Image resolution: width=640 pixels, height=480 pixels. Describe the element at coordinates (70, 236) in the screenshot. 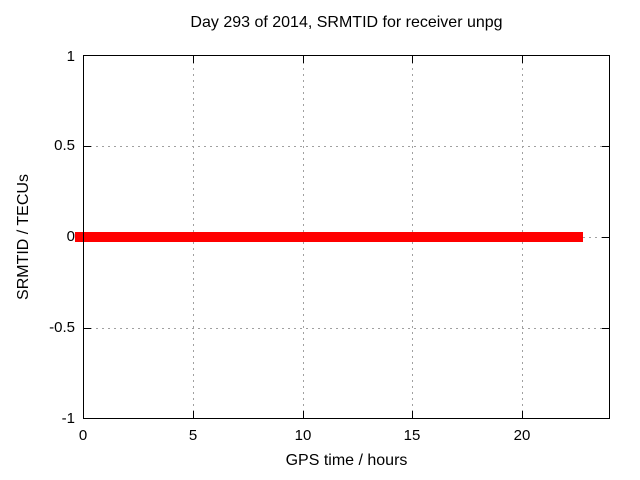

I see `y-tick-label-0: 0` at that location.